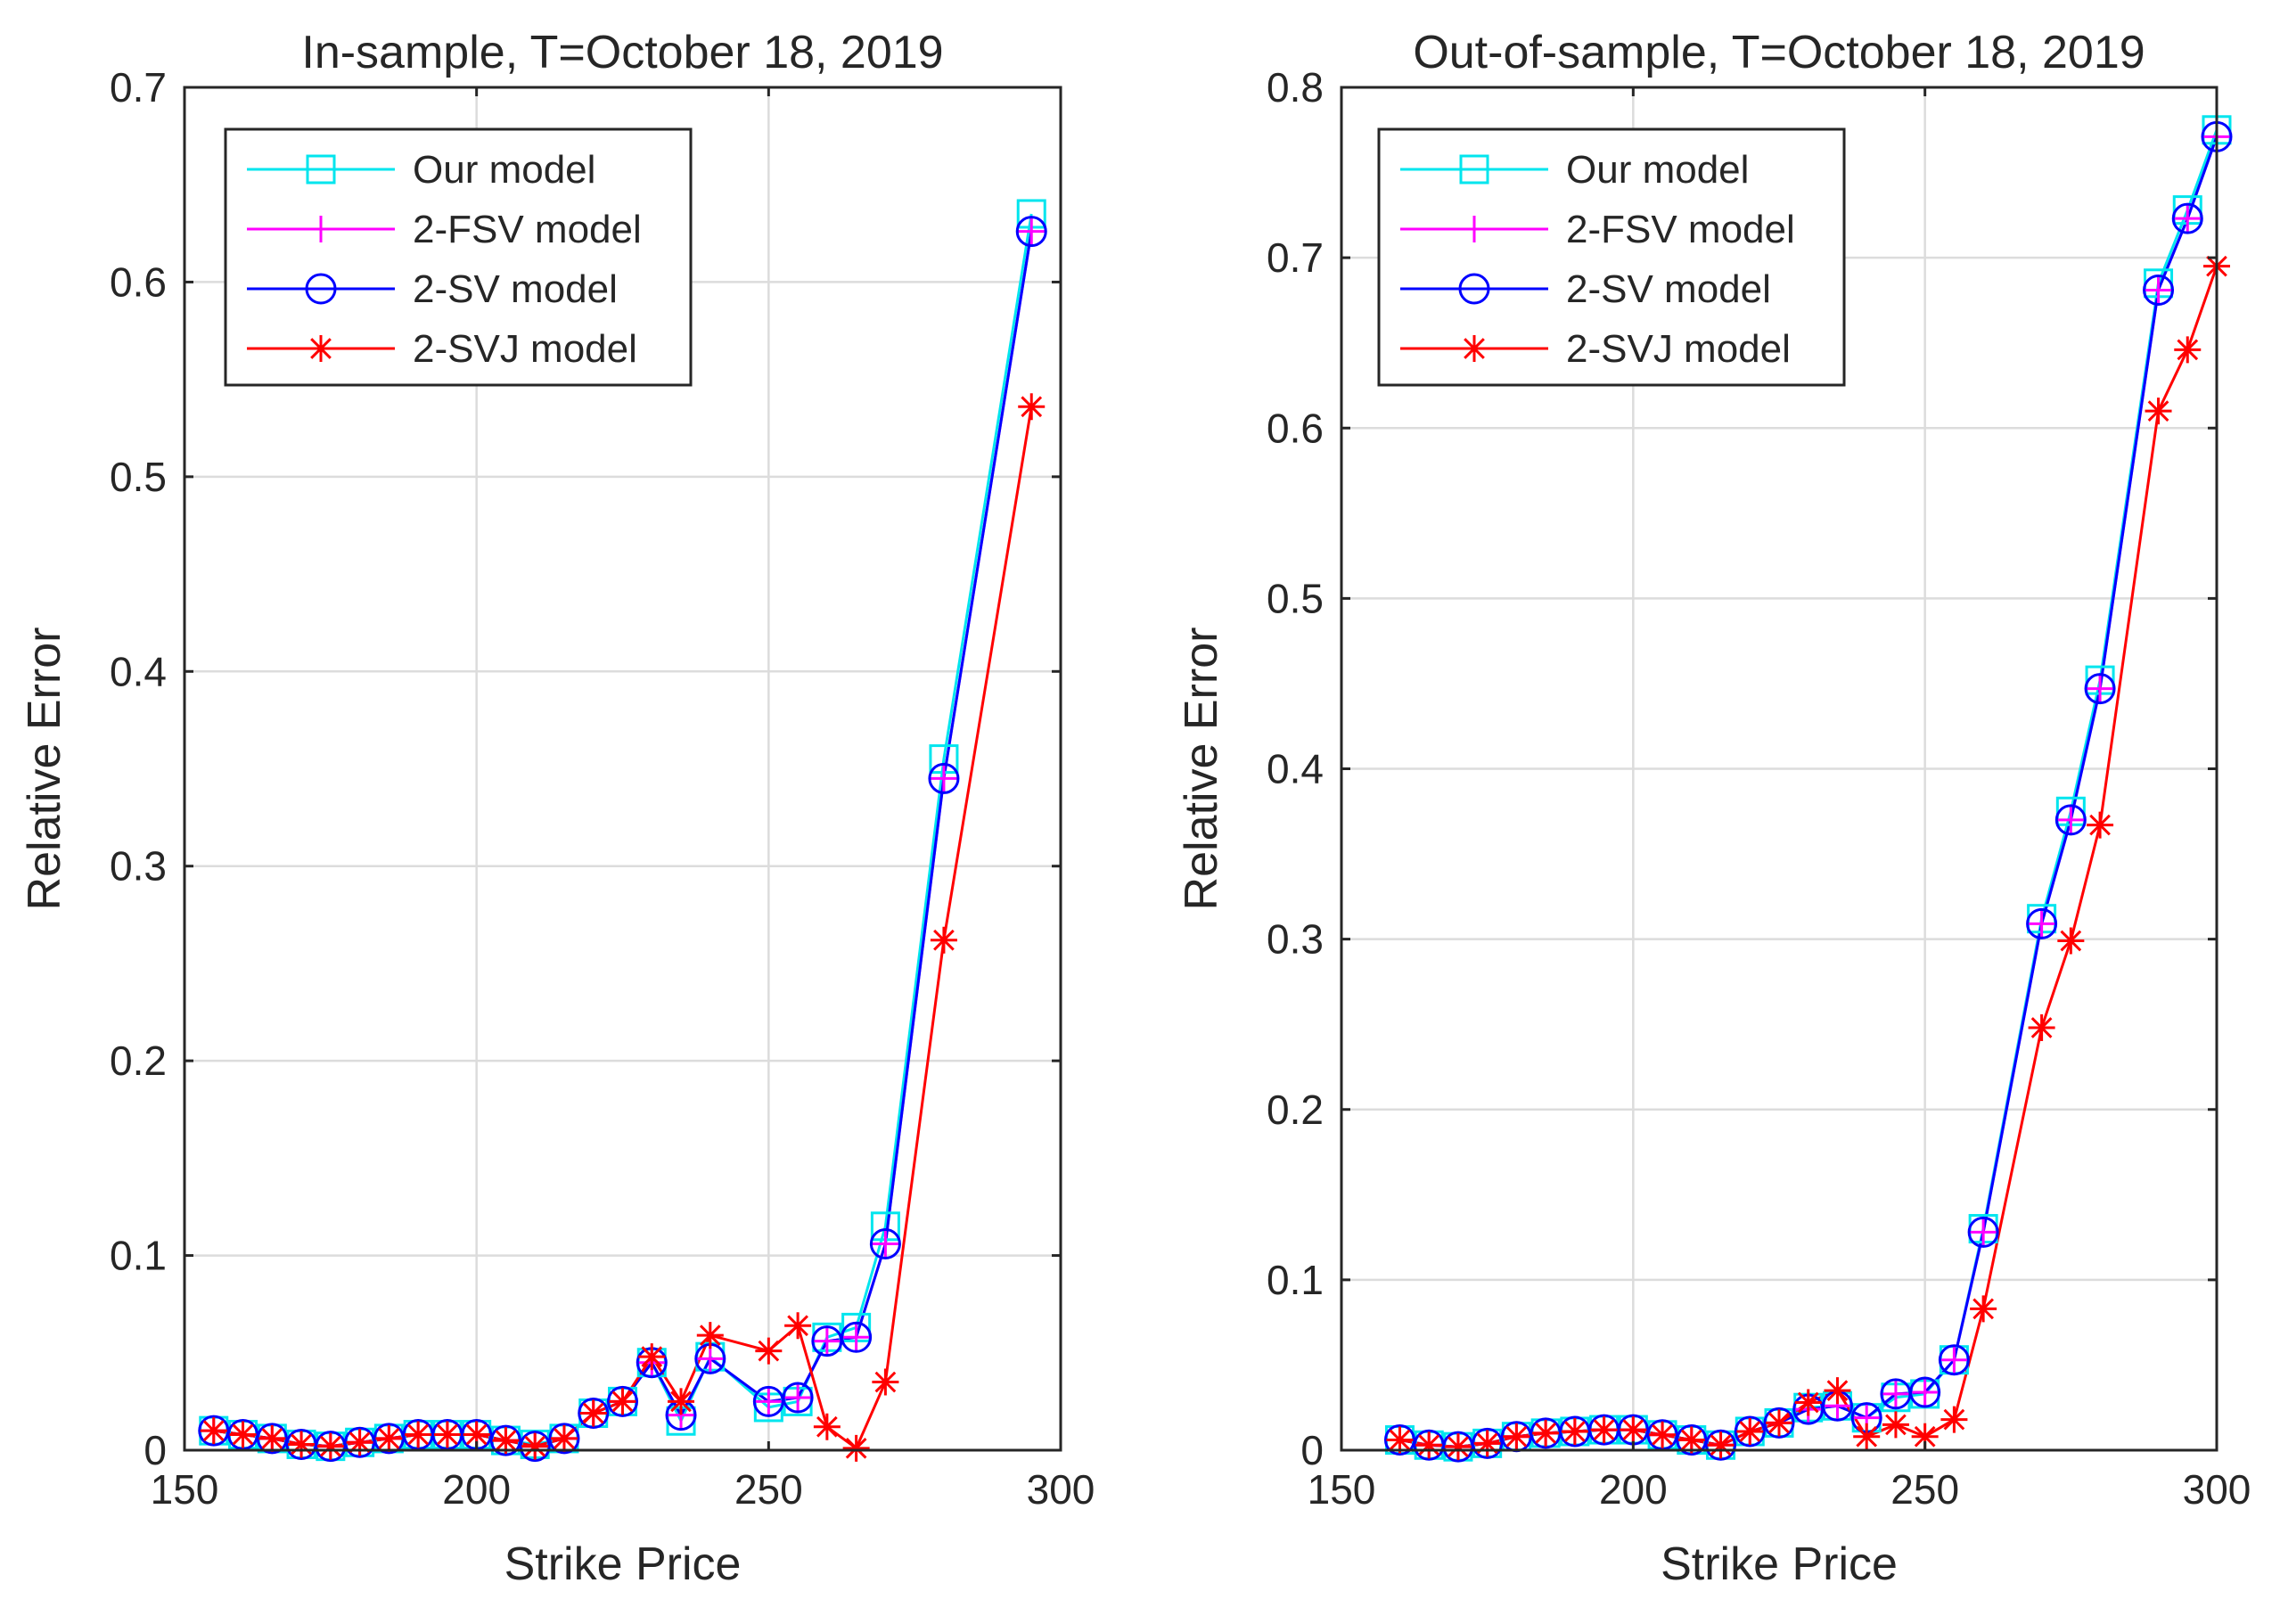 This screenshot has height=1624, width=2280. Describe the element at coordinates (525, 349) in the screenshot. I see `legend-label: 2-SVJ model` at that location.